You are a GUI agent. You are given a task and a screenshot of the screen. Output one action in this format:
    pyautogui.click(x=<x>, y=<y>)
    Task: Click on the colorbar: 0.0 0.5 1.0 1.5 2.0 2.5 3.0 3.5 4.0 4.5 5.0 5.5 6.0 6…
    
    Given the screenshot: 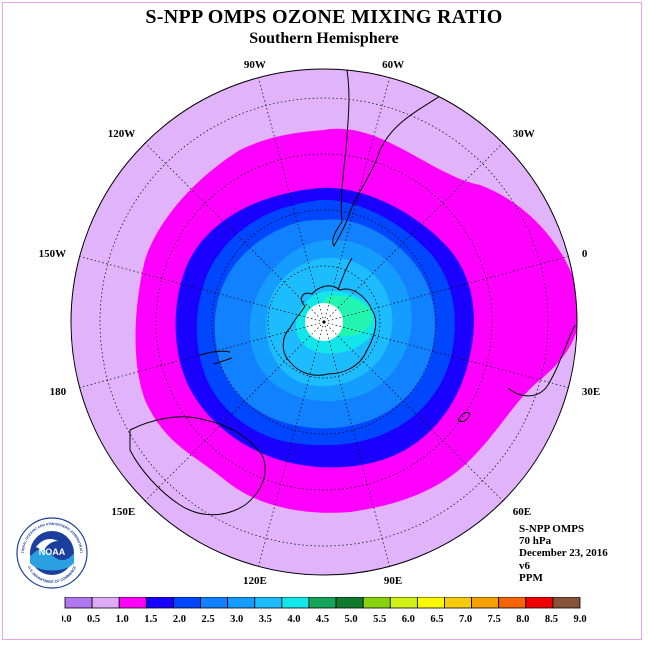 What is the action you would take?
    pyautogui.click(x=324, y=611)
    